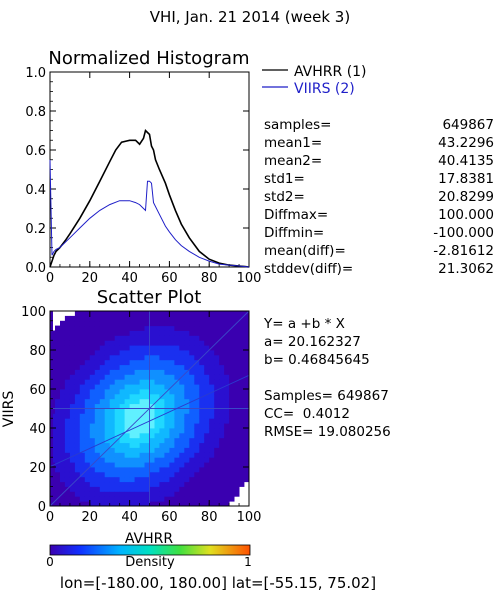 This screenshot has height=600, width=500. Describe the element at coordinates (379, 126) in the screenshot. I see `stat-row: samples= 649867` at that location.